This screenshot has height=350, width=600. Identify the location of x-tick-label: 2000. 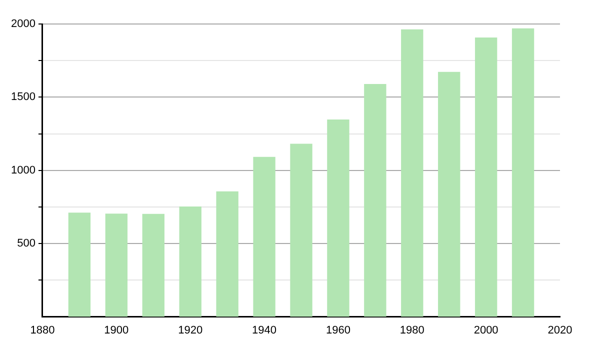
(486, 330).